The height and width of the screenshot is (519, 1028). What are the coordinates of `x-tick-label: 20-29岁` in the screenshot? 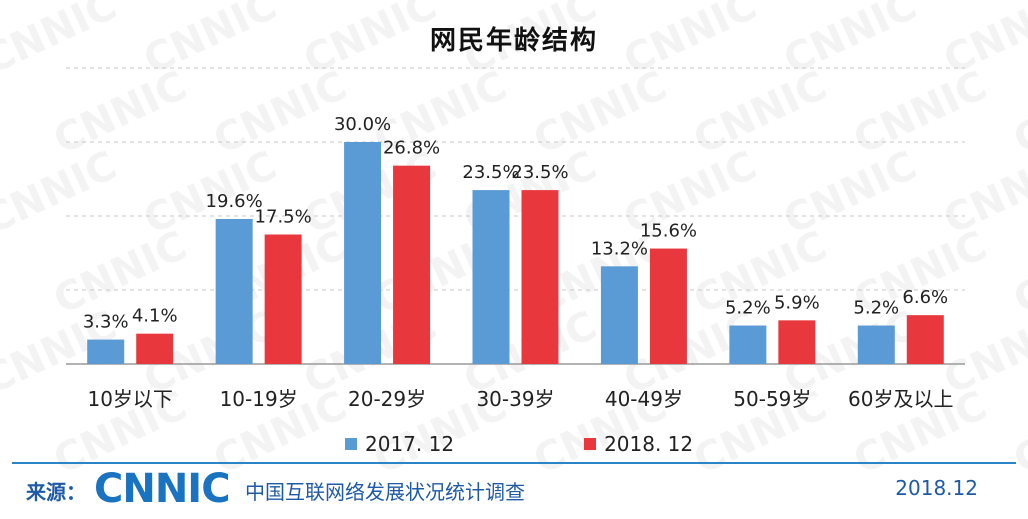 It's located at (387, 399).